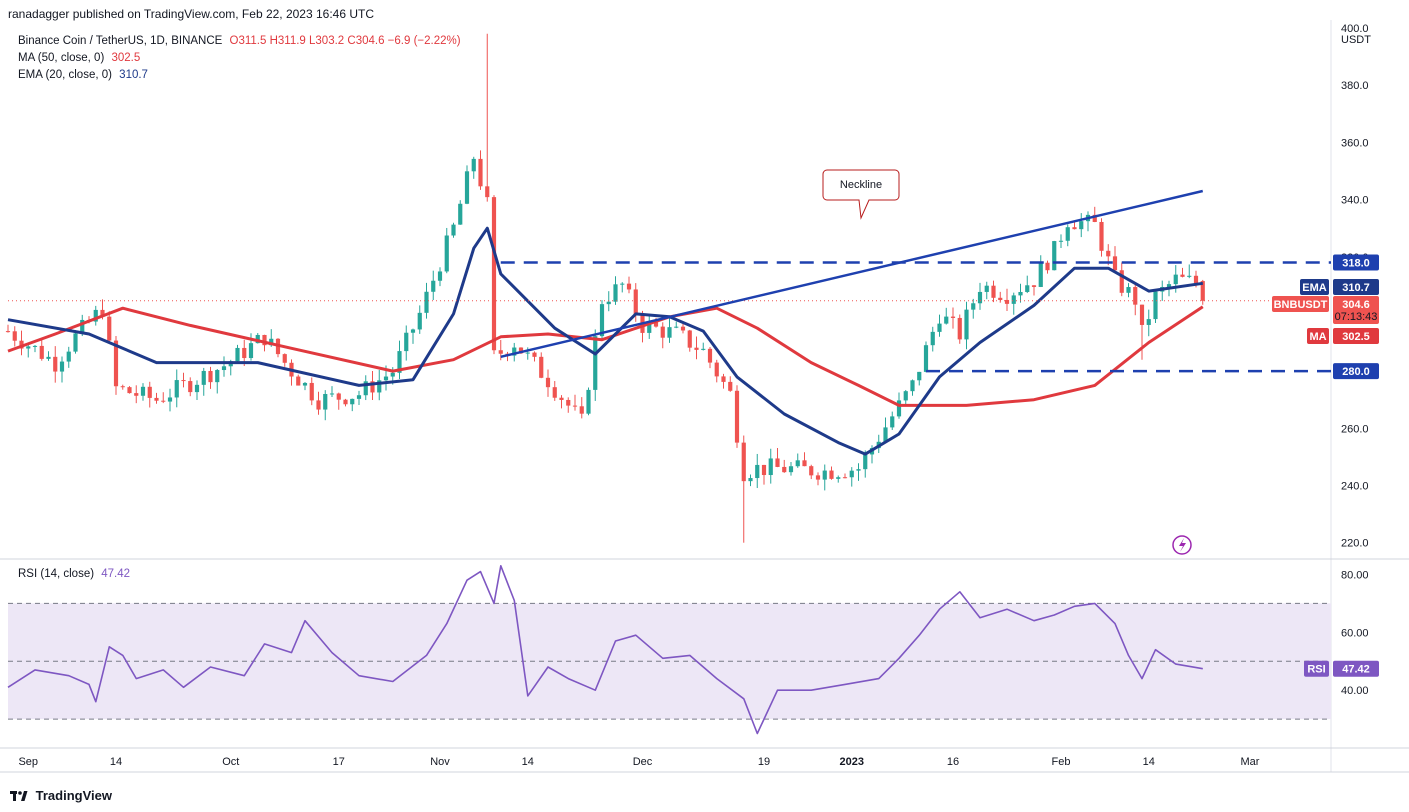  What do you see at coordinates (861, 194) in the screenshot?
I see `neckline-callout` at bounding box center [861, 194].